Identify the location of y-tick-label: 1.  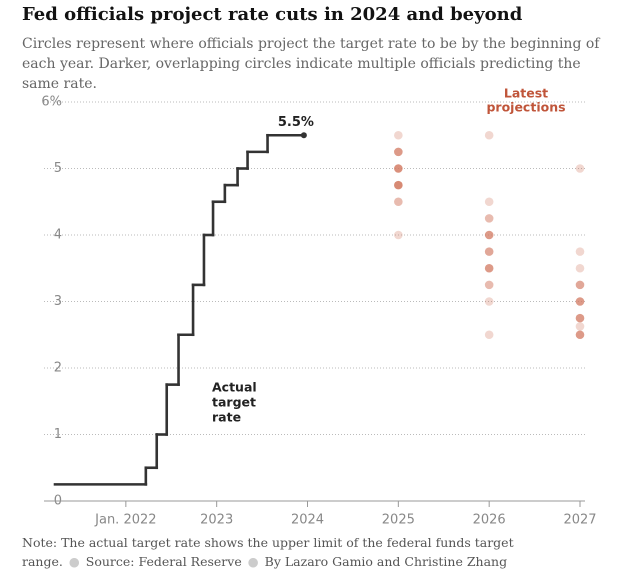
(58, 434).